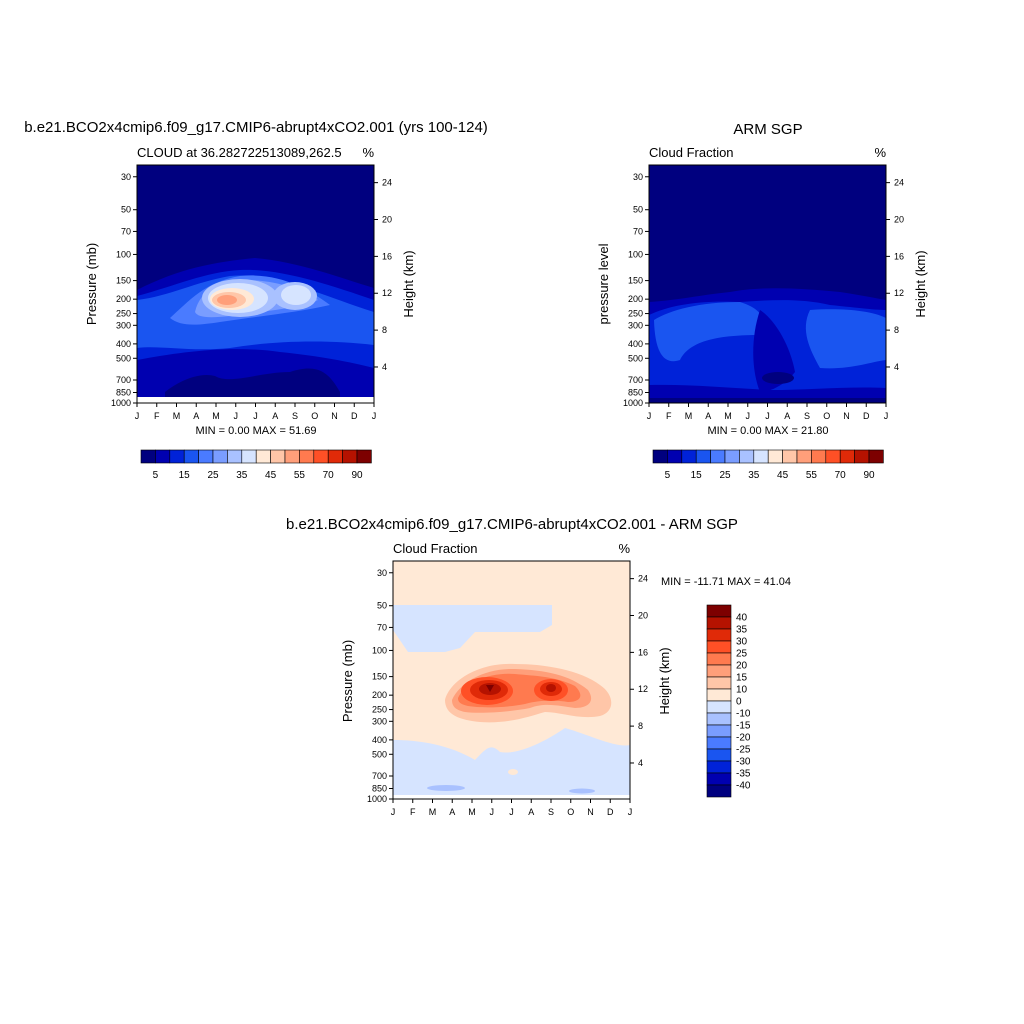  What do you see at coordinates (640, 726) in the screenshot?
I see `y-right-tick-label: 8` at bounding box center [640, 726].